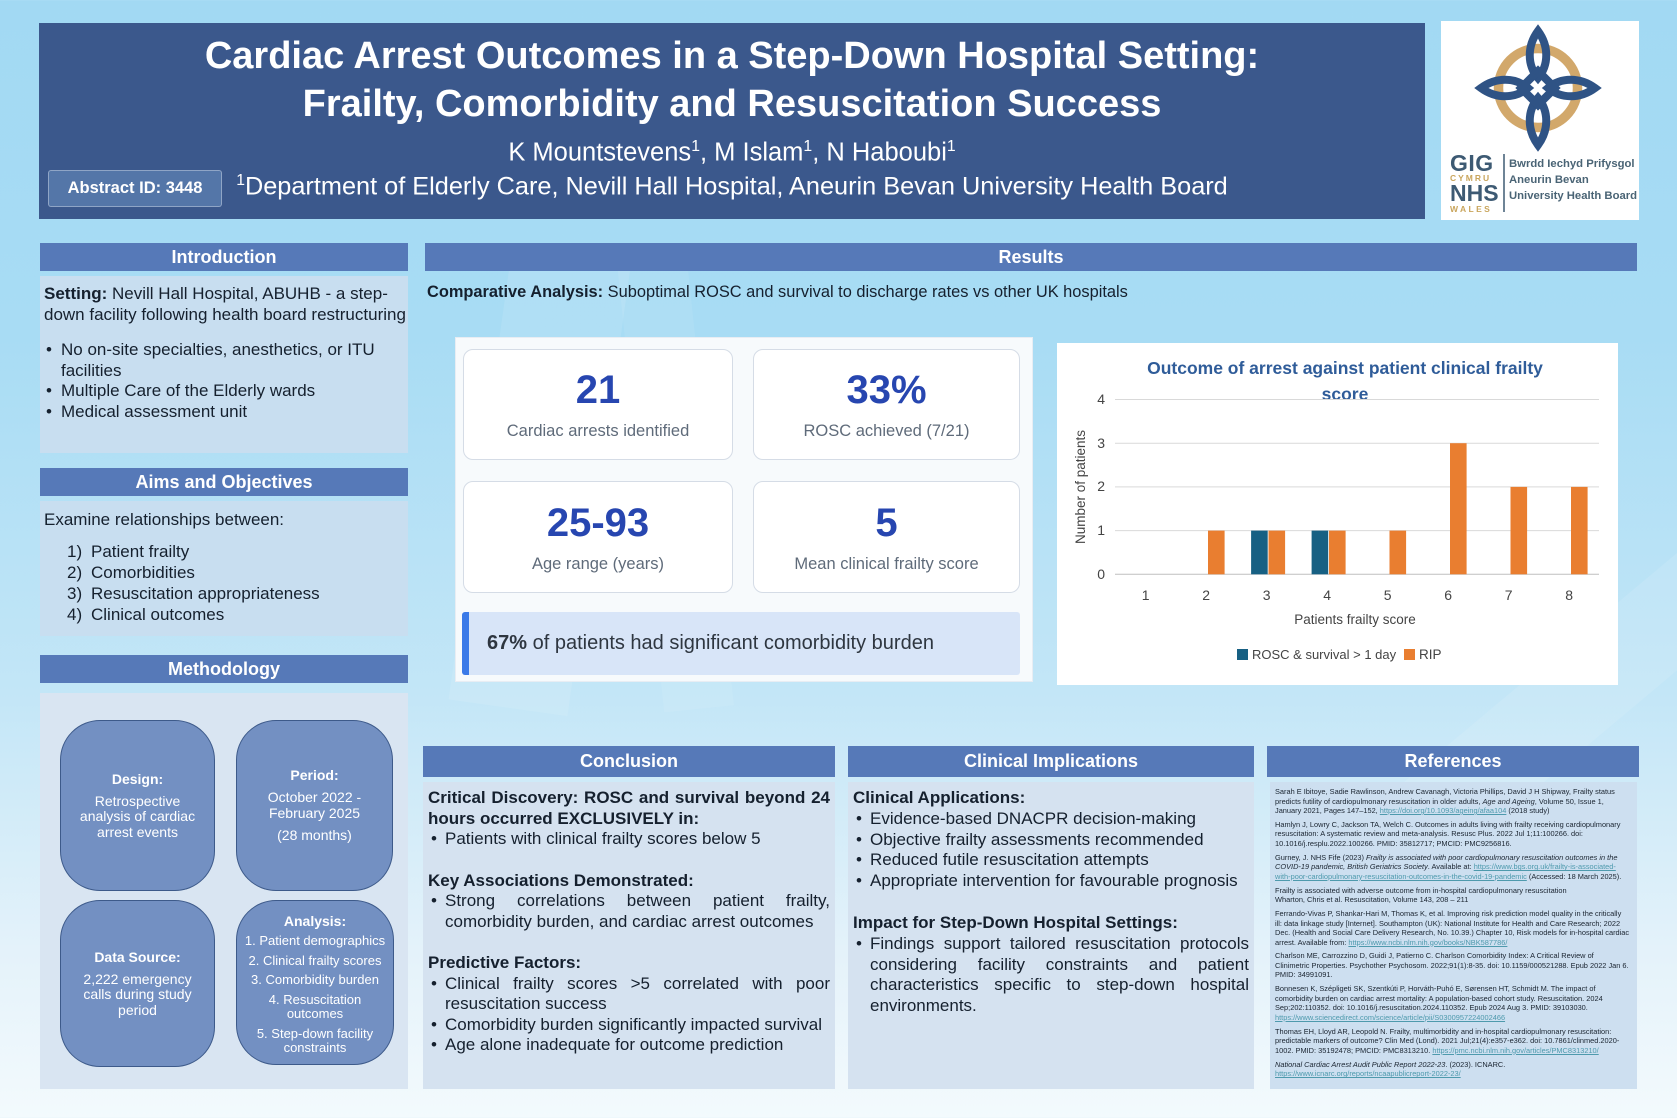  What do you see at coordinates (1101, 574) in the screenshot?
I see `svg-text: 0` at bounding box center [1101, 574].